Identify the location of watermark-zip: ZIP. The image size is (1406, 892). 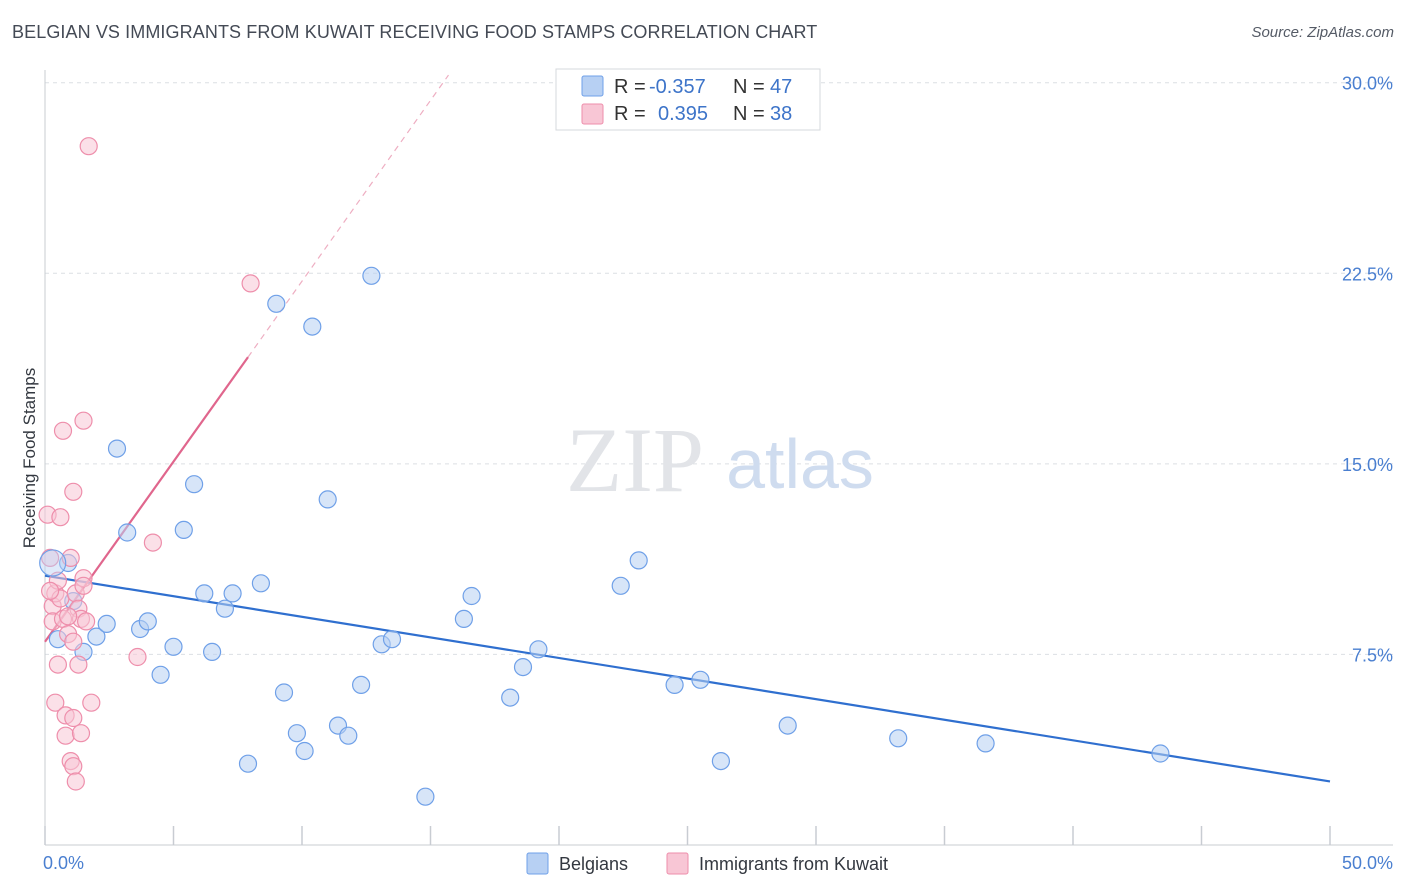
(635, 460).